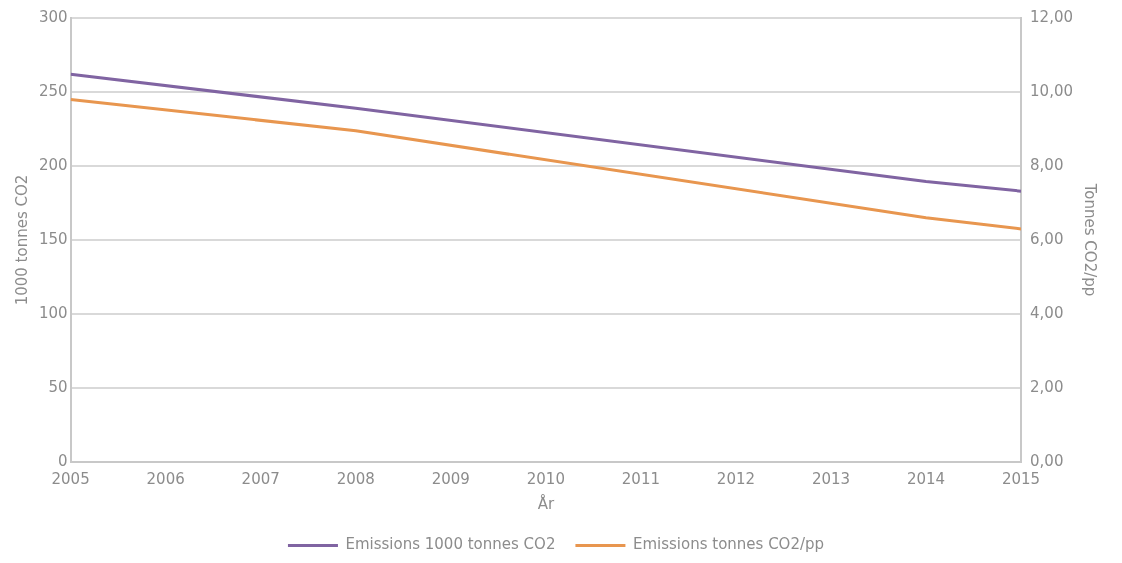 This screenshot has height=563, width=1122. What do you see at coordinates (53, 238) in the screenshot?
I see `y-tick-label: 150` at bounding box center [53, 238].